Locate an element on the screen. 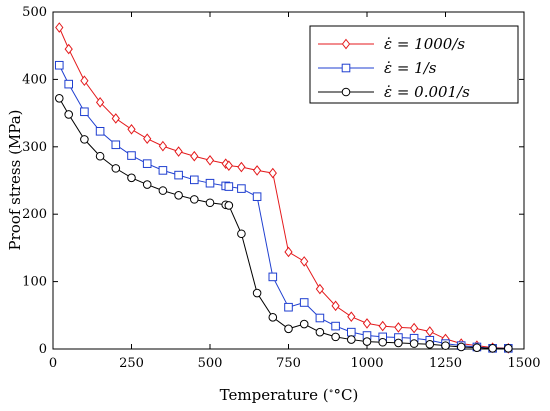  y-axis-title: Proof stress (MPa) is located at coordinates (15, 179).